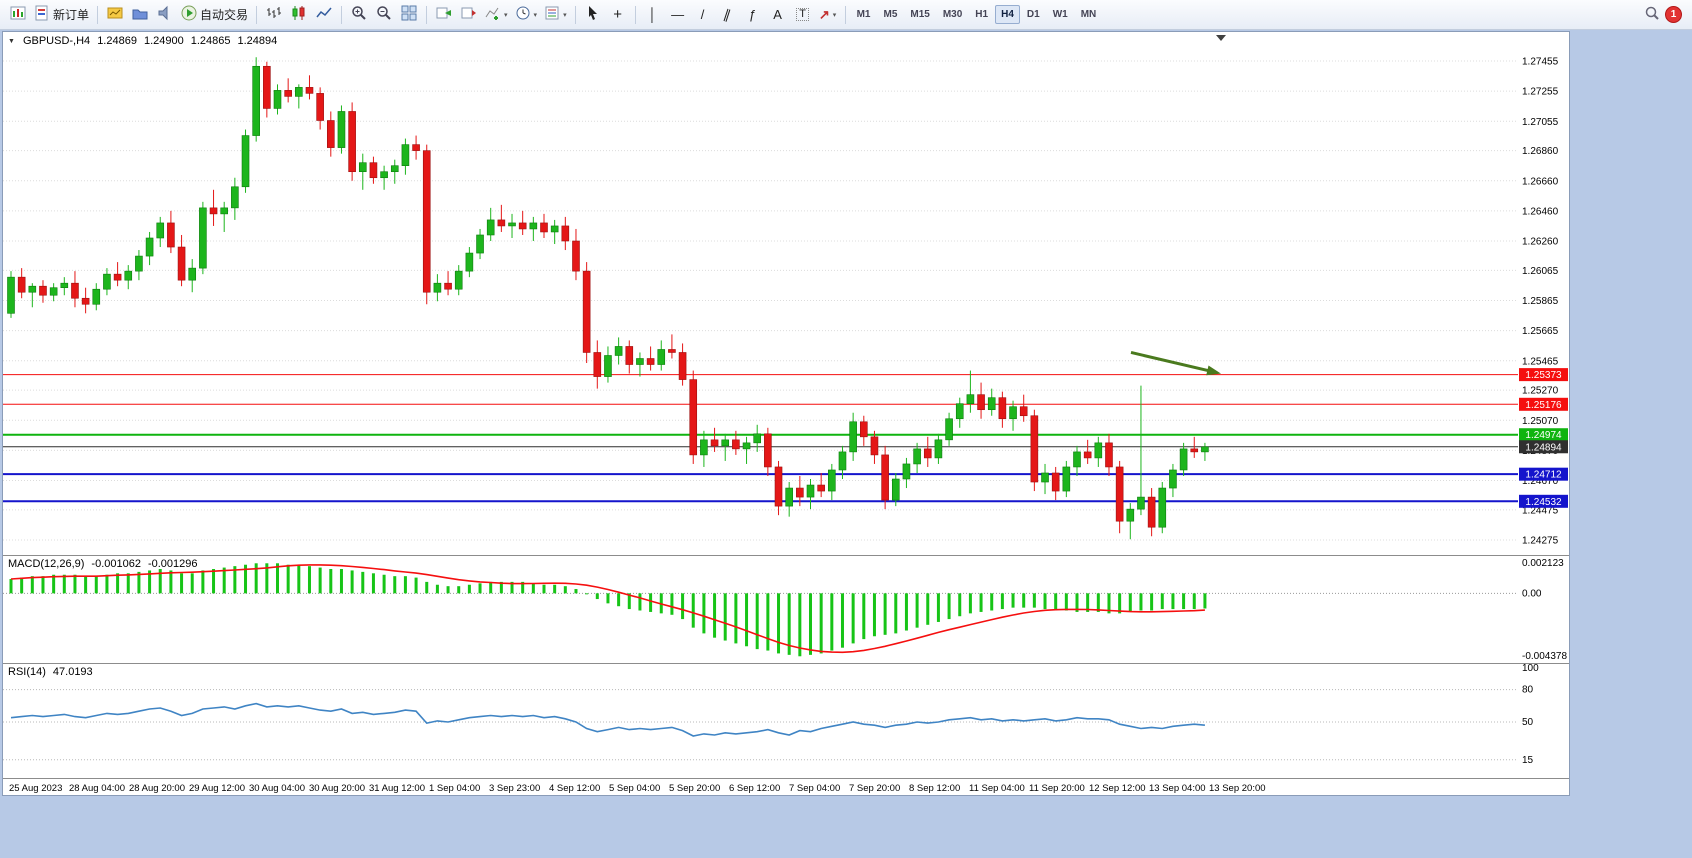 Image resolution: width=1692 pixels, height=858 pixels. I want to click on tile-windows-icon, so click(409, 14).